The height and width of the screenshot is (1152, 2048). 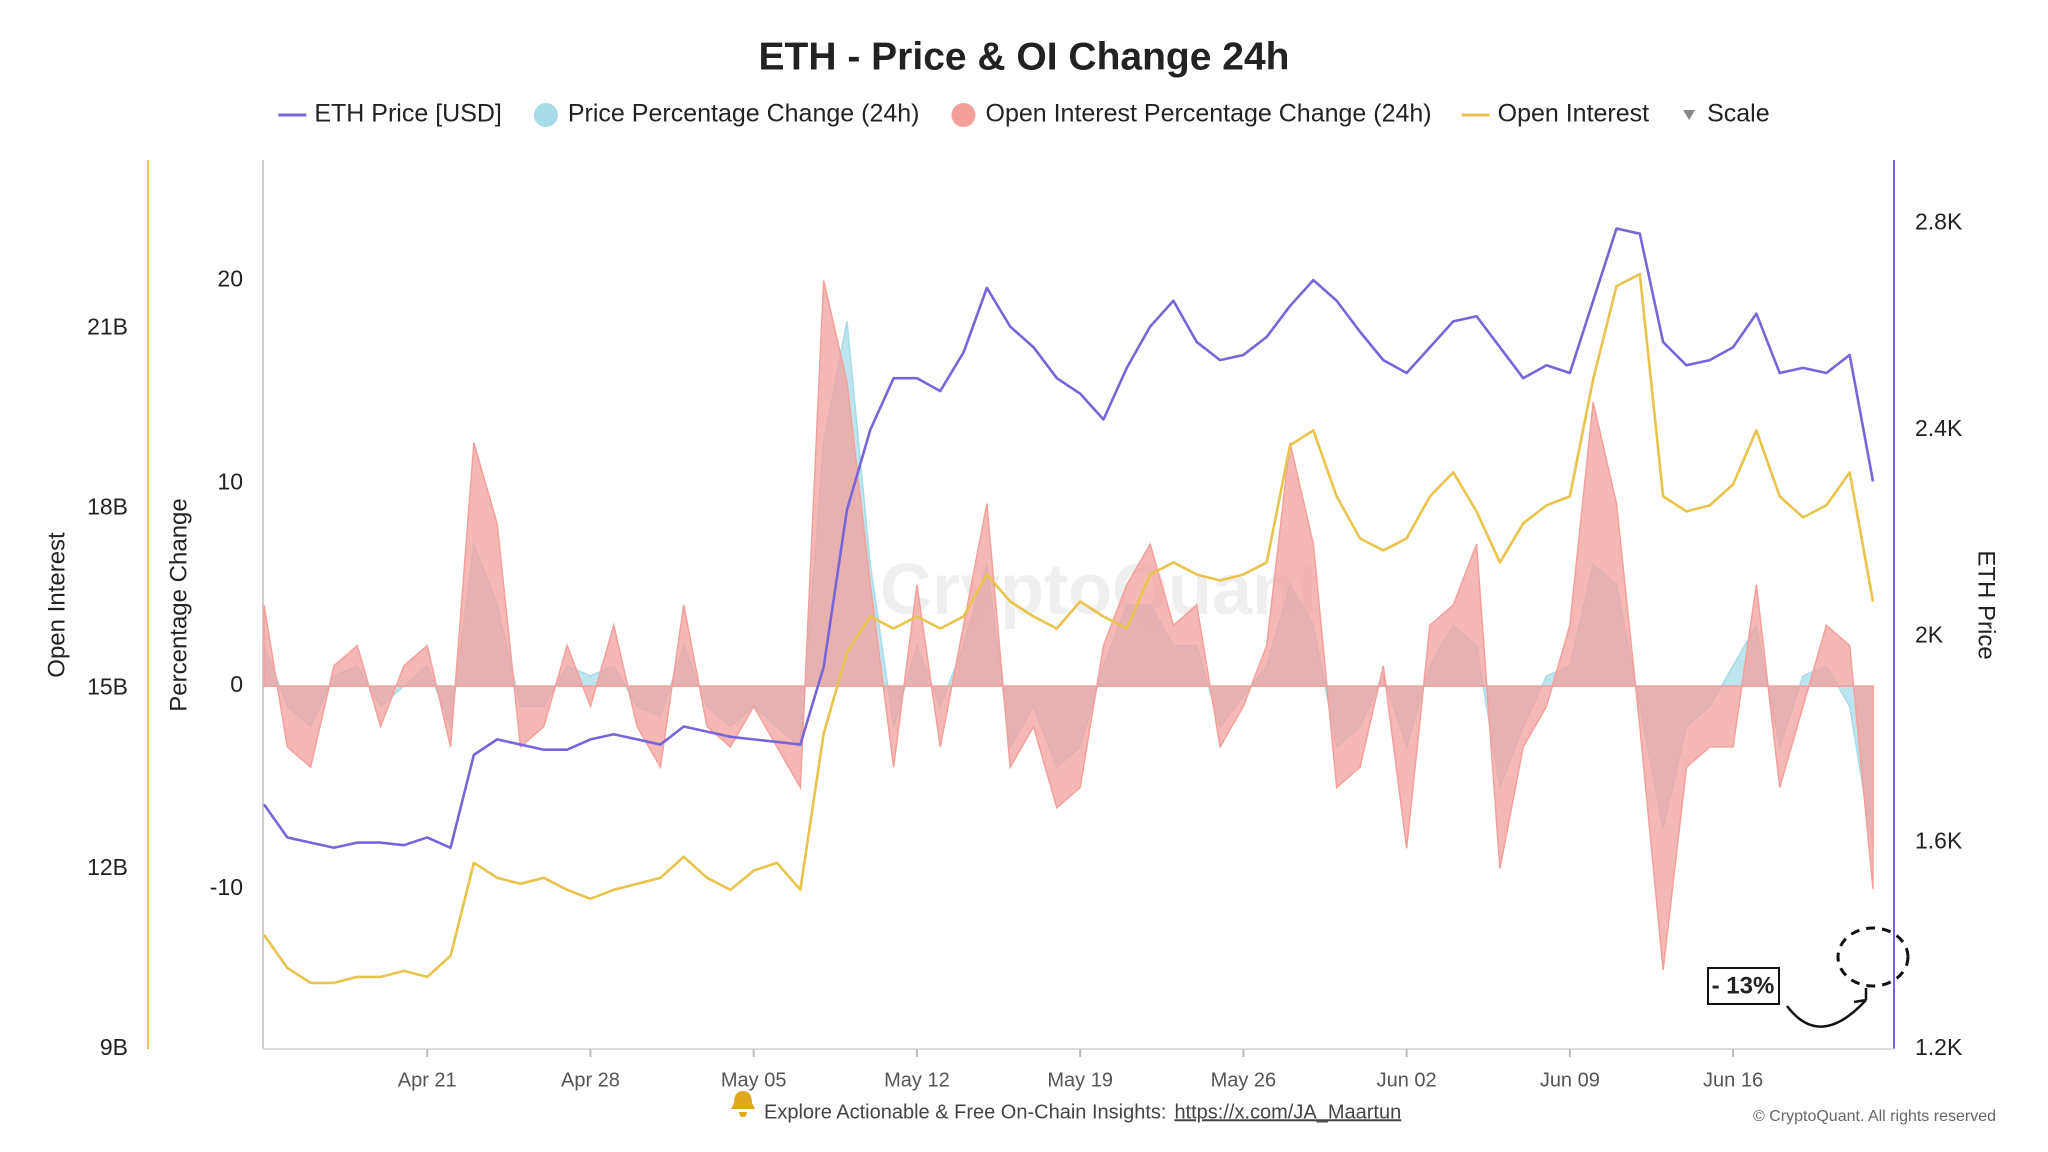 What do you see at coordinates (1860, 996) in the screenshot?
I see `annotation-arrowhead` at bounding box center [1860, 996].